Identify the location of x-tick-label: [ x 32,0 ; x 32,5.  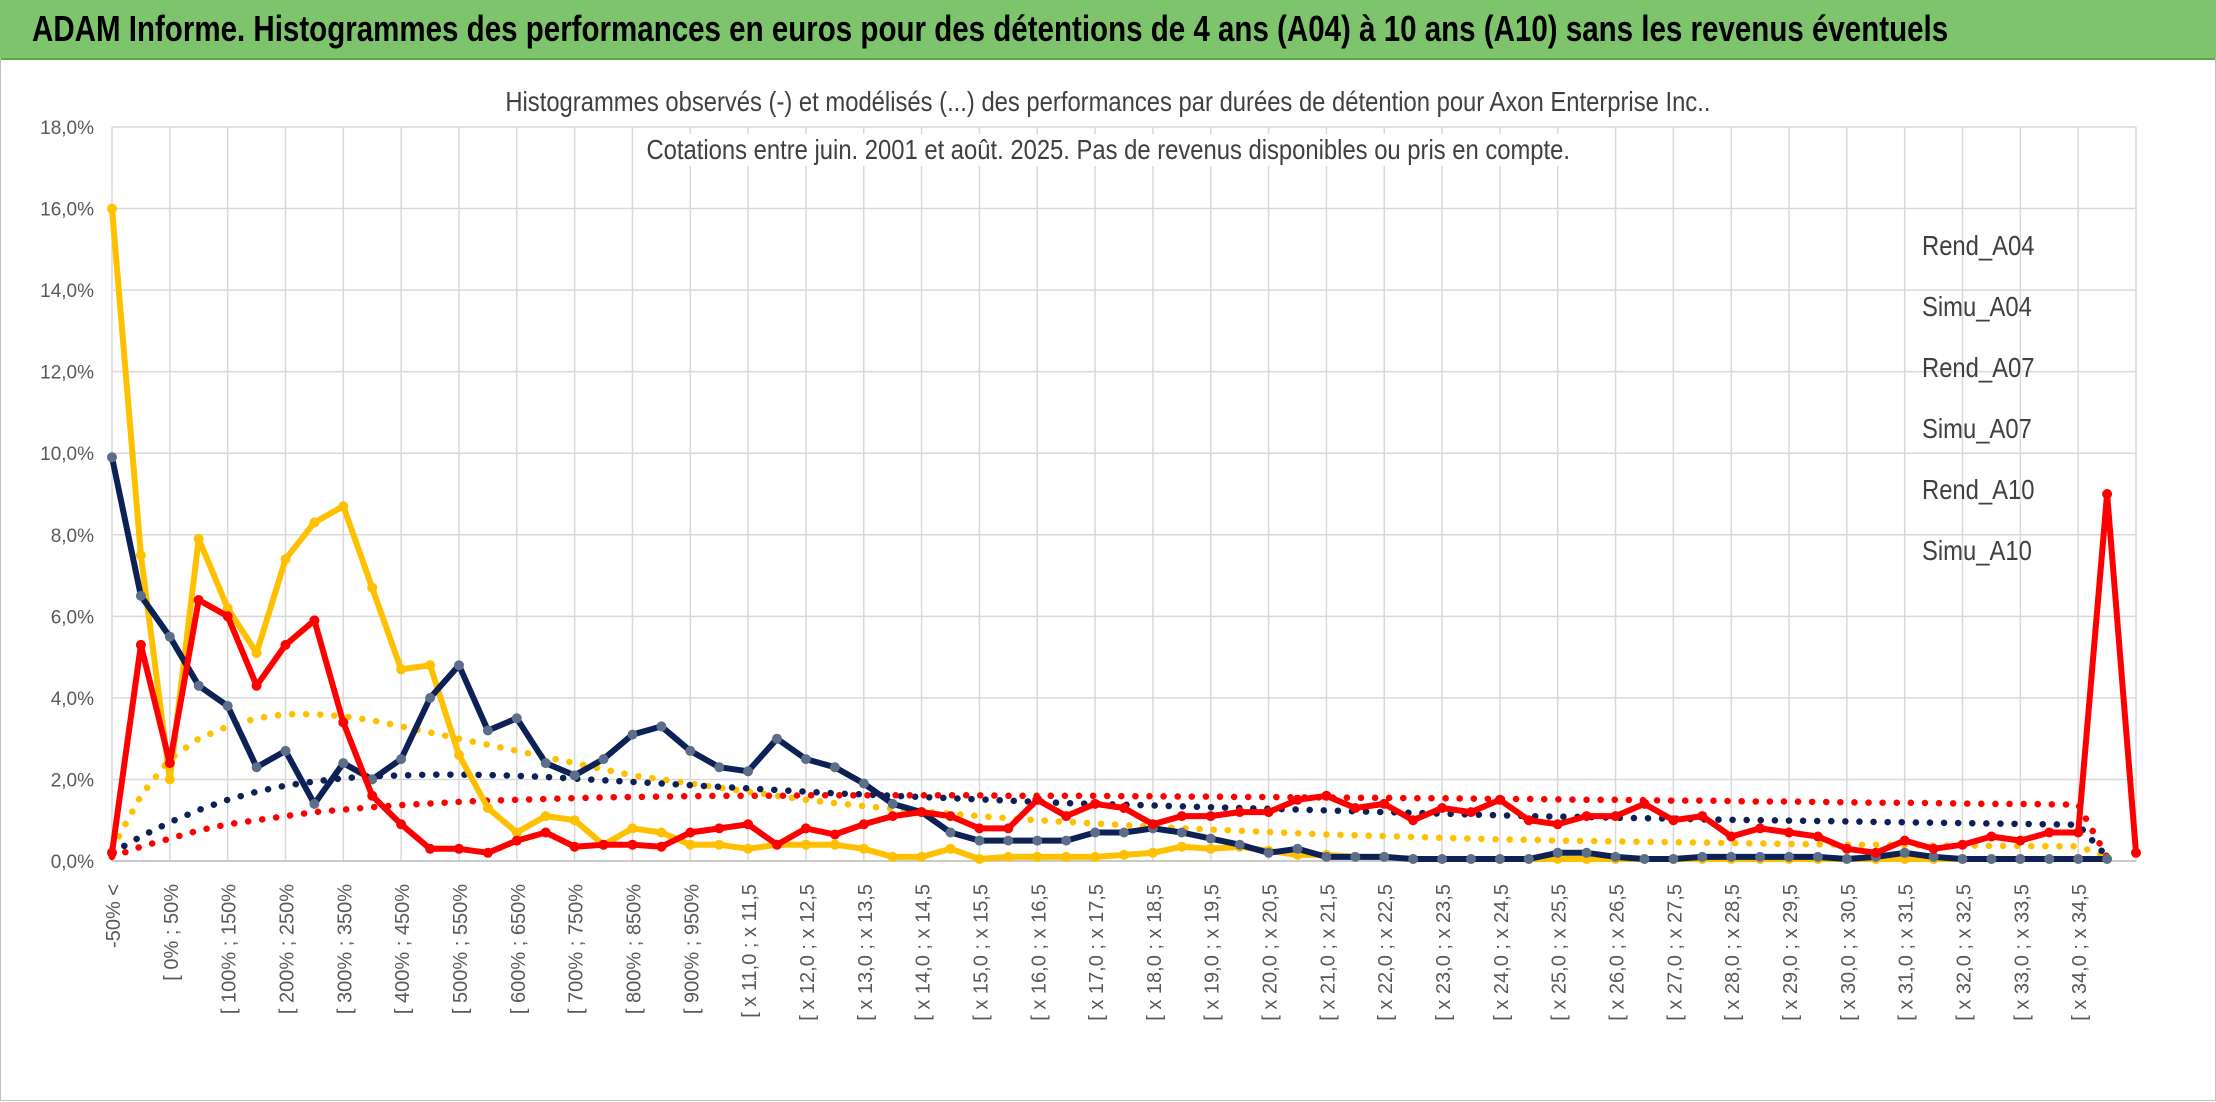
(1965, 952).